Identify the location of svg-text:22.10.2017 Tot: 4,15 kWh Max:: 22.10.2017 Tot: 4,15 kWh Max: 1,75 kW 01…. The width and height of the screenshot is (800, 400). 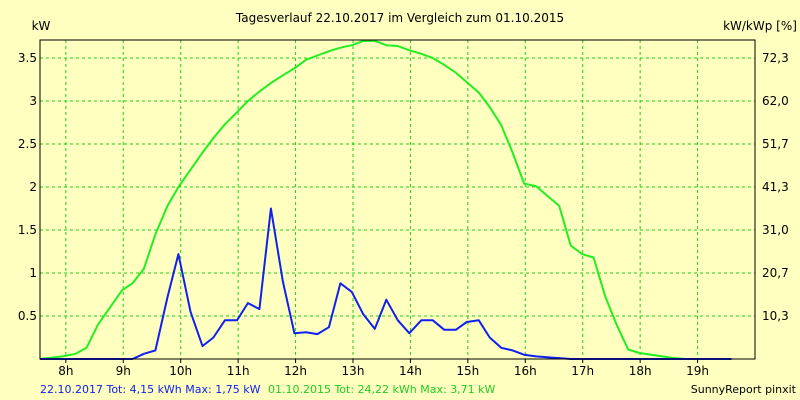
(268, 389).